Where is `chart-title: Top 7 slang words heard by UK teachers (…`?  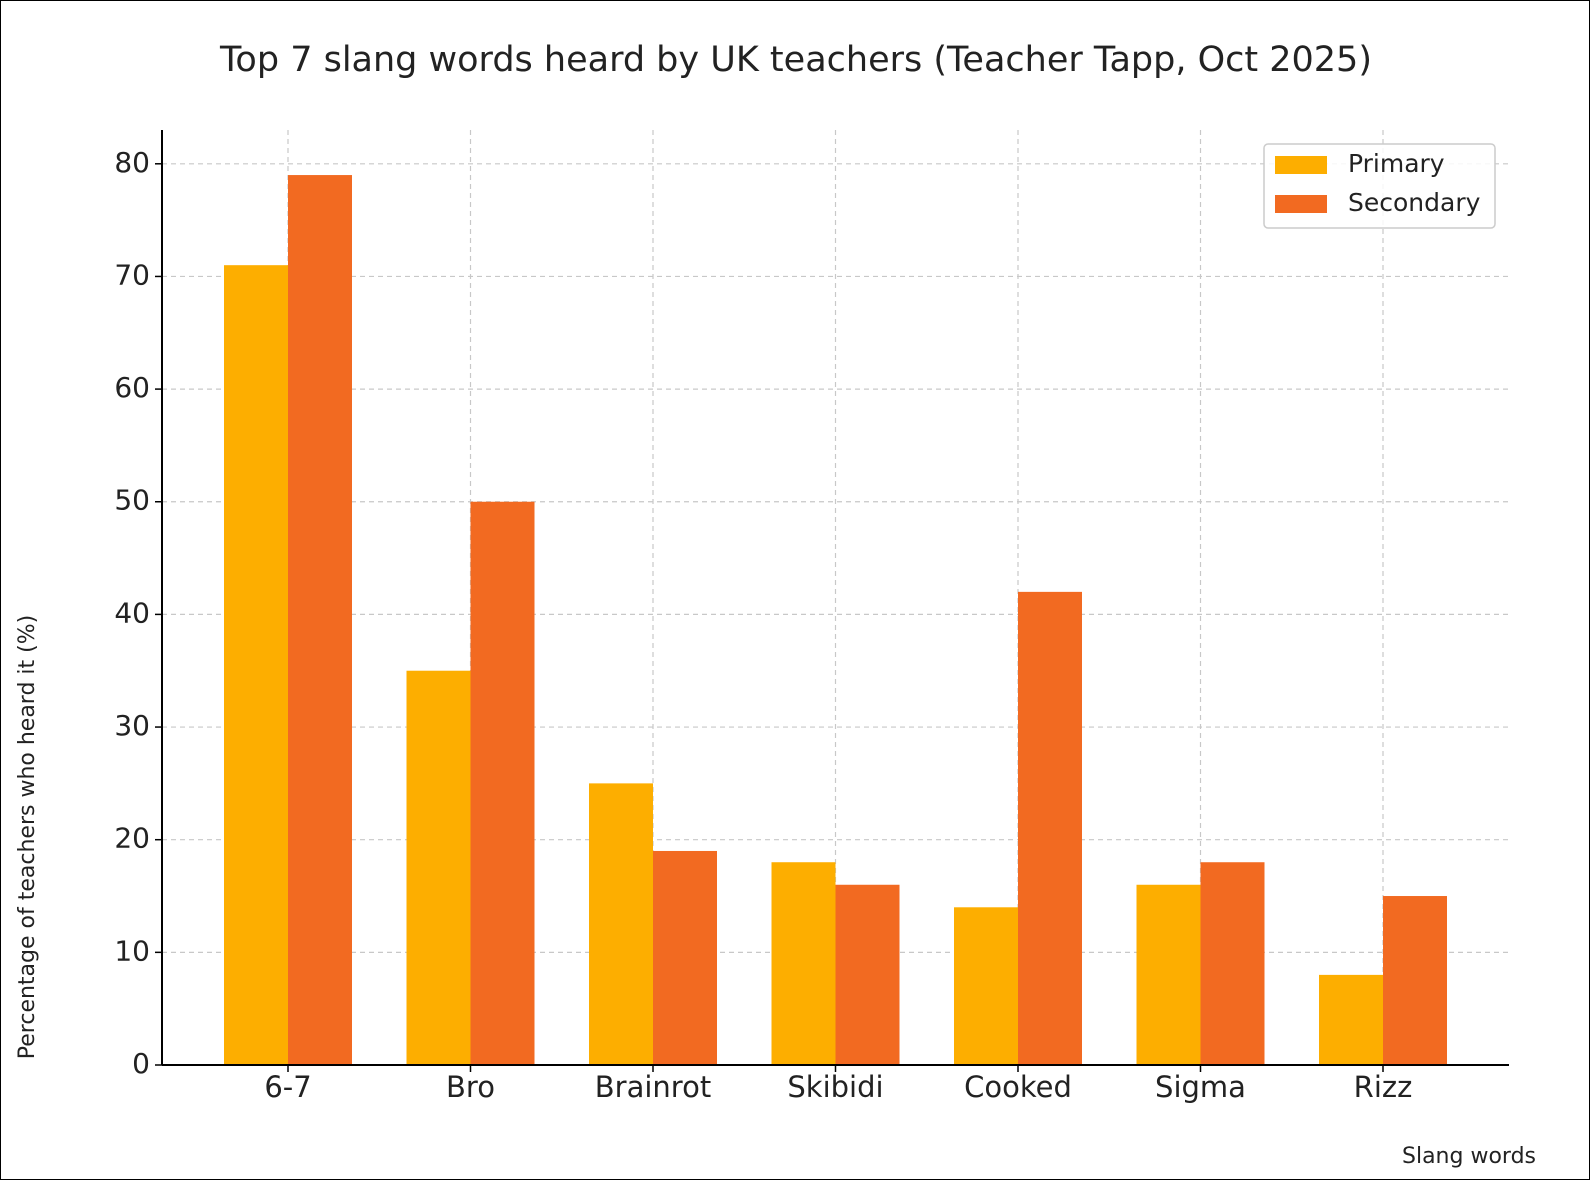 chart-title: Top 7 slang words heard by UK teachers (… is located at coordinates (795, 60).